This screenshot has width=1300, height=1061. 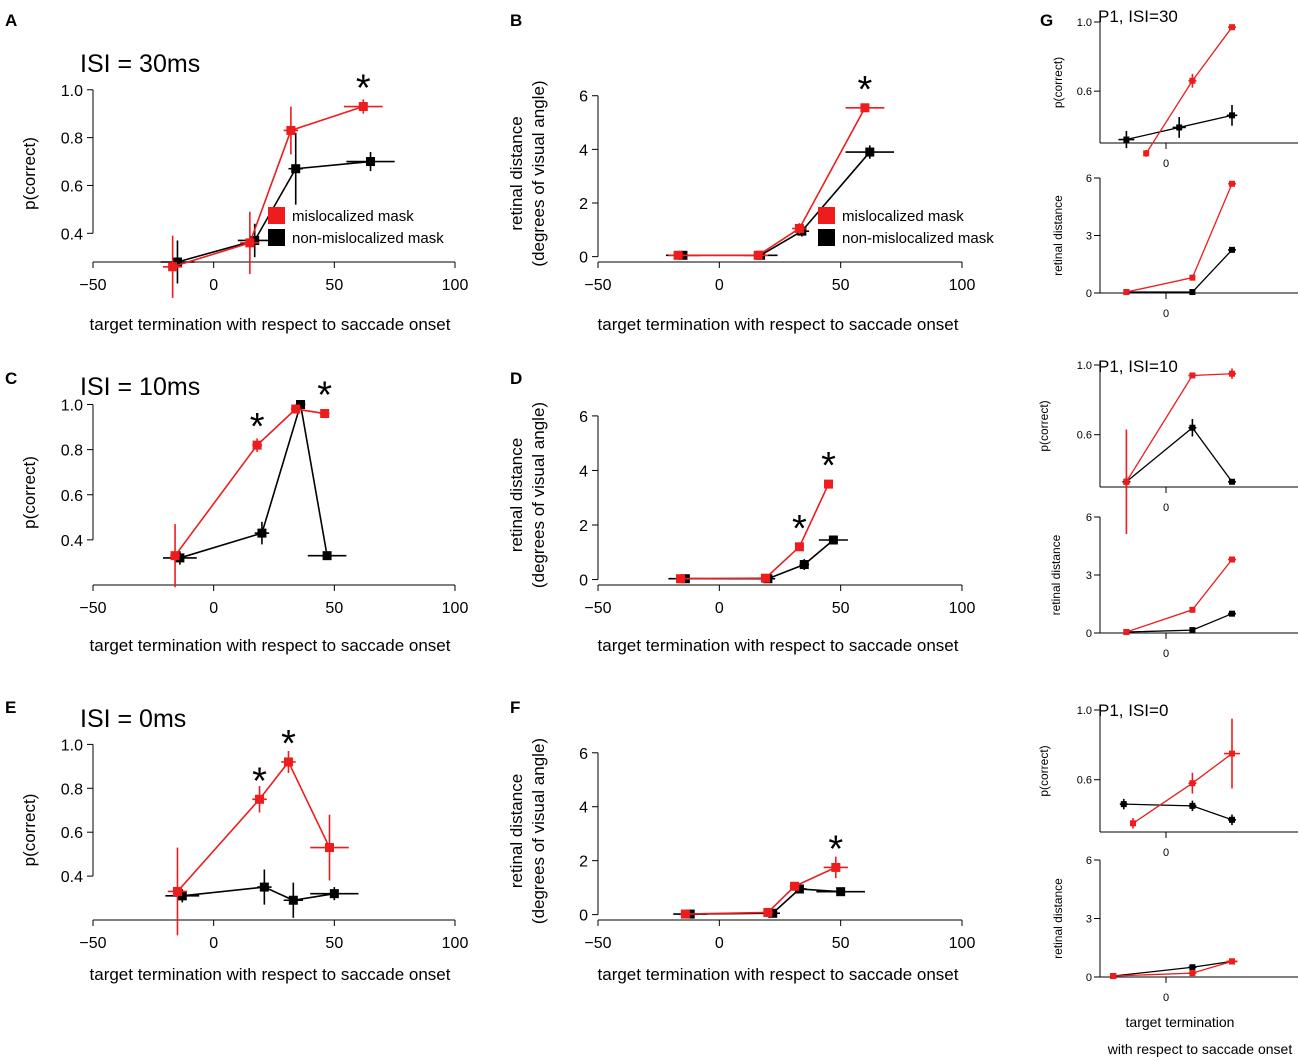 What do you see at coordinates (583, 808) in the screenshot?
I see `y-tick-label: 4` at bounding box center [583, 808].